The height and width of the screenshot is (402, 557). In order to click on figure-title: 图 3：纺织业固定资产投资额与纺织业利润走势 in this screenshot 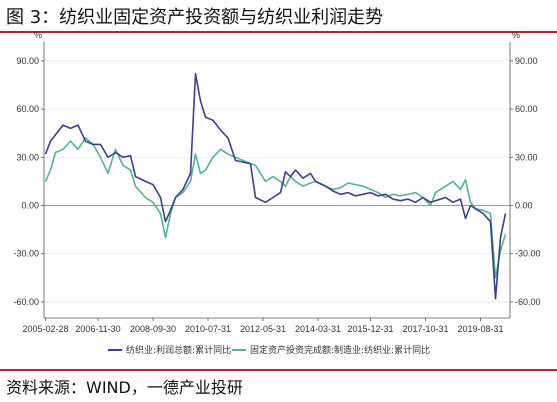, I will do `click(195, 17)`.